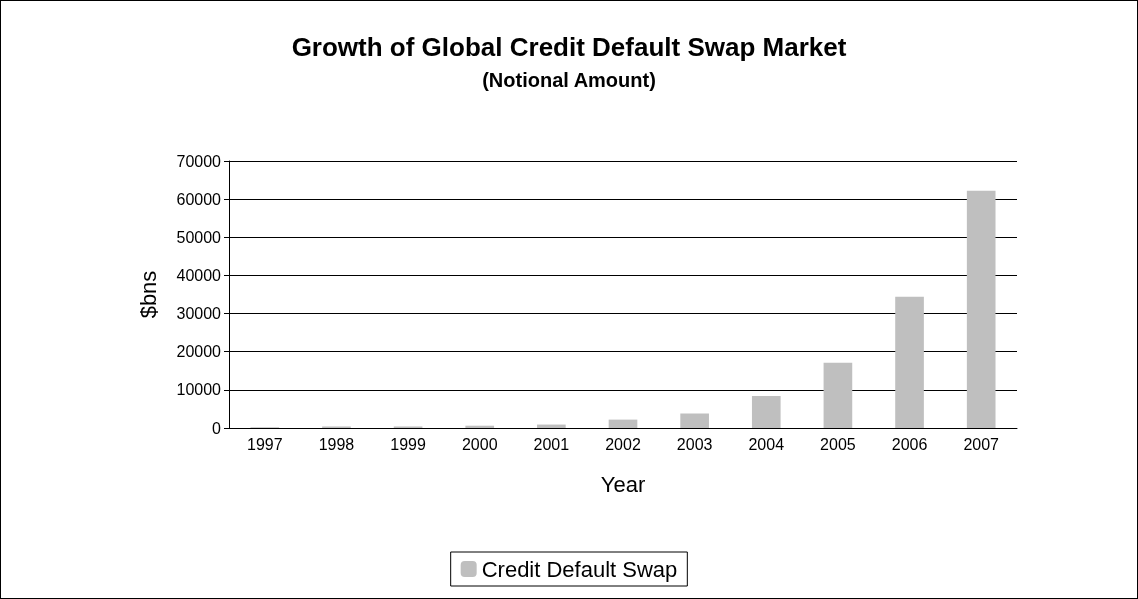  I want to click on x-tick-label: 2007, so click(981, 444).